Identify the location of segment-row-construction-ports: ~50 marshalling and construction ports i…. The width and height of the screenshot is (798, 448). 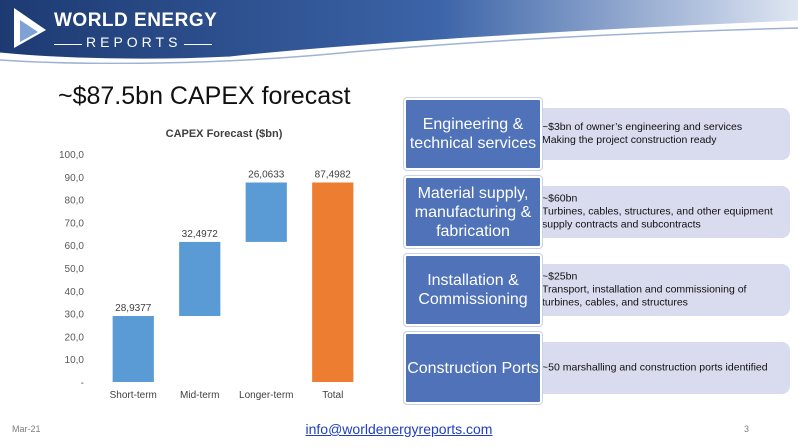
(597, 368).